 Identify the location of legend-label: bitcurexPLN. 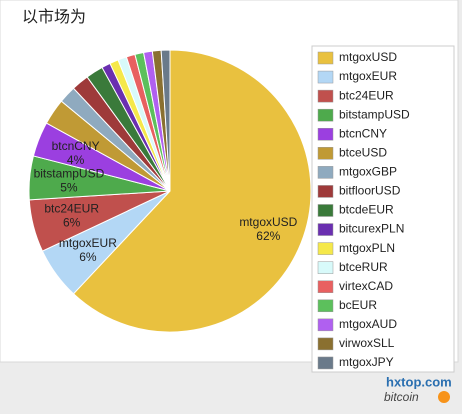
(371, 229).